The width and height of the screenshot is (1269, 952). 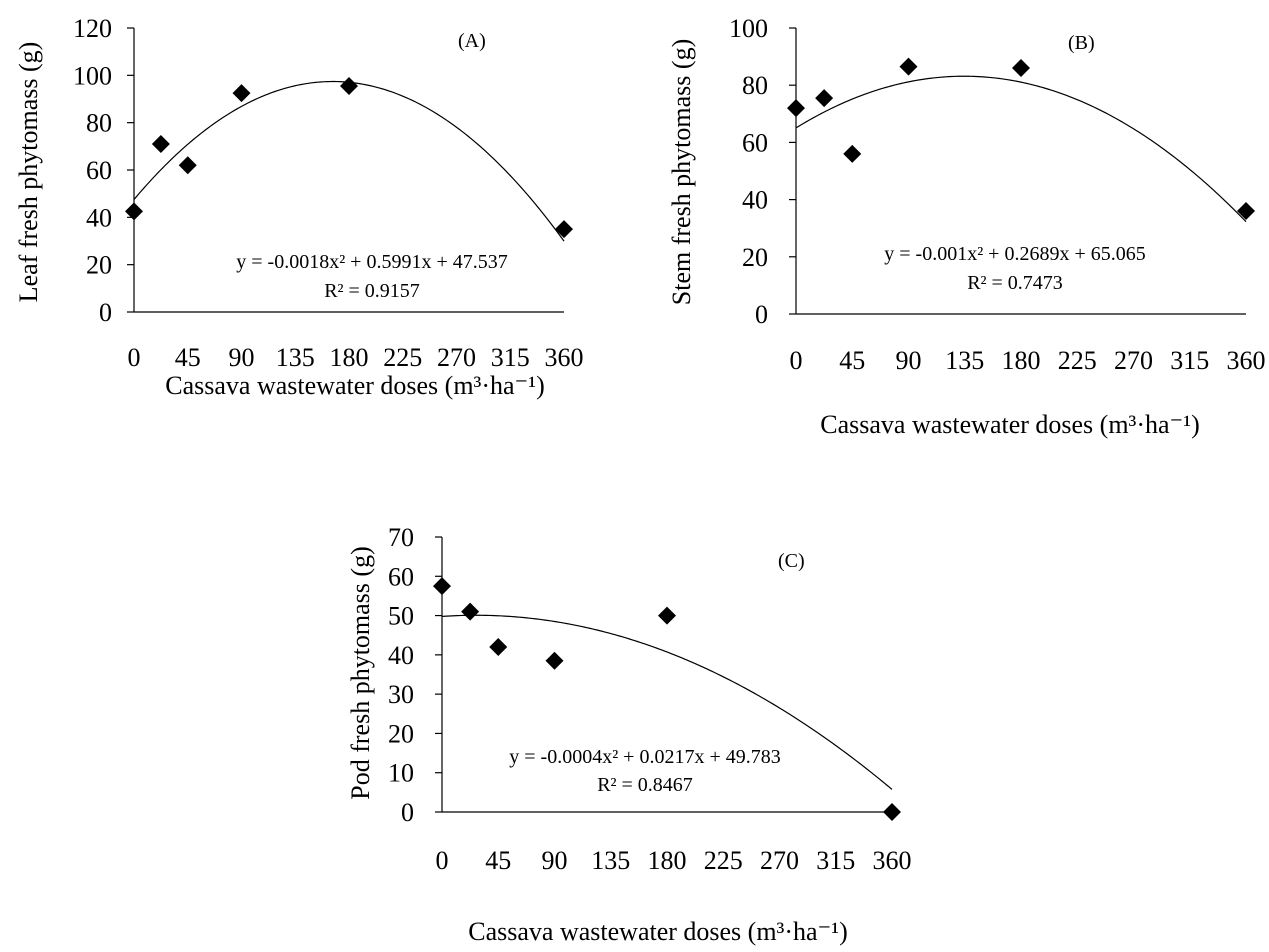 What do you see at coordinates (105, 312) in the screenshot?
I see `panel-a-y-tick-label: 0` at bounding box center [105, 312].